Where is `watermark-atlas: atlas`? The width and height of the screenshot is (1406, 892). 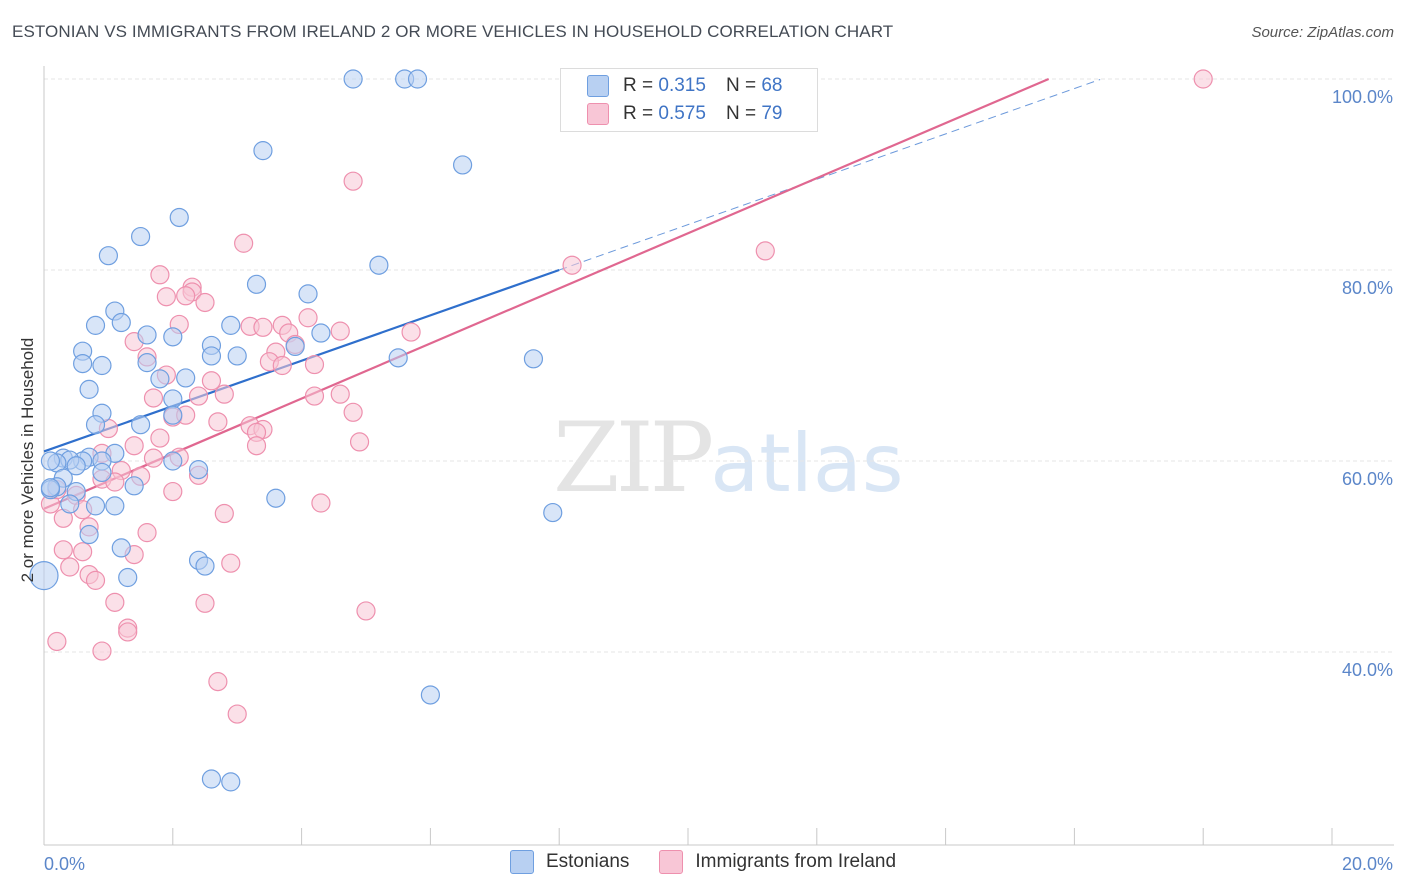 watermark-atlas: atlas is located at coordinates (807, 463).